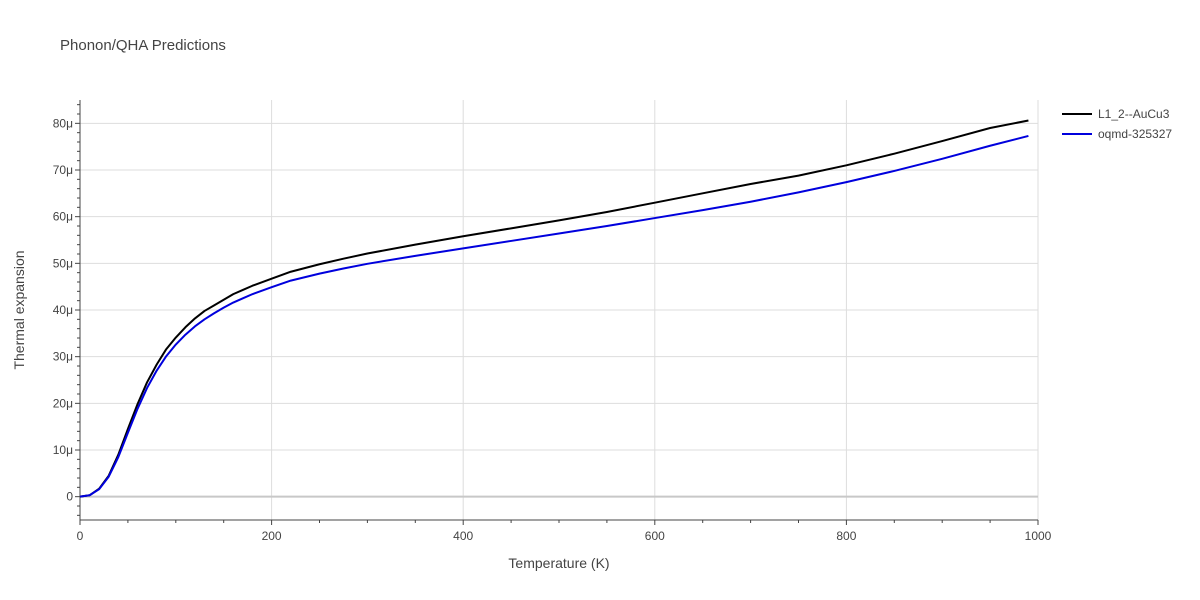 The image size is (1200, 600). What do you see at coordinates (63, 263) in the screenshot?
I see `y-tick-label: 50μ` at bounding box center [63, 263].